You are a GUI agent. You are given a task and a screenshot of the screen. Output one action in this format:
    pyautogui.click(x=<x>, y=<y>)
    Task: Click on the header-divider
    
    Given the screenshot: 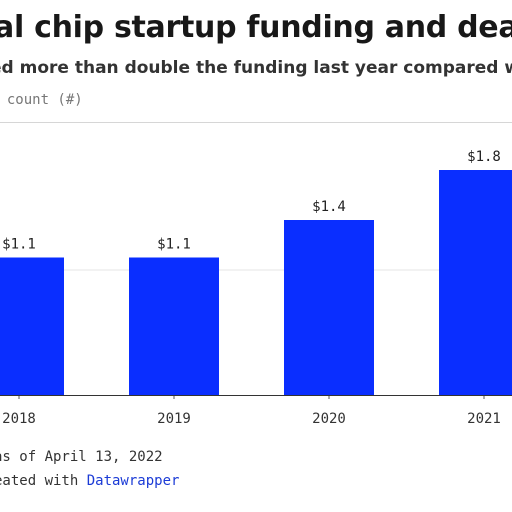 What is the action you would take?
    pyautogui.click(x=256, y=122)
    